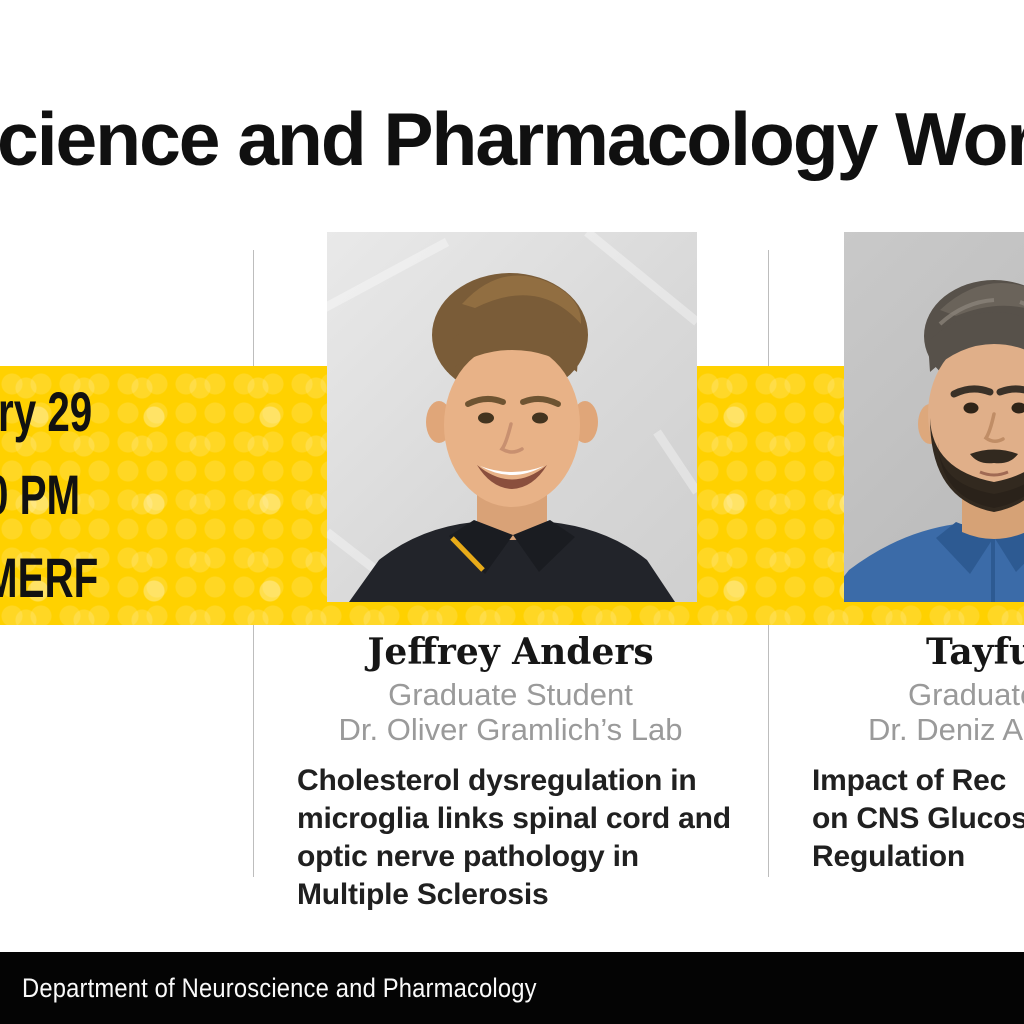  What do you see at coordinates (888, 856) in the screenshot?
I see `talk-title-right-line: Regulation` at bounding box center [888, 856].